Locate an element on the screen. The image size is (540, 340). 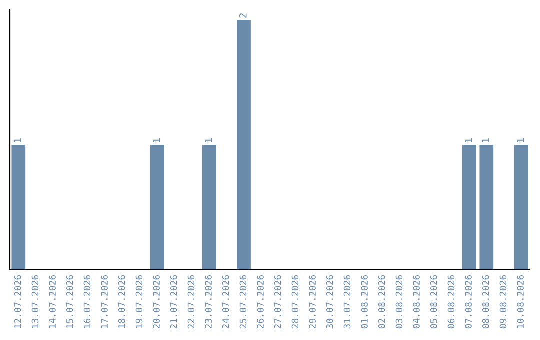
x-tick-label: 18.07.2026 is located at coordinates (122, 301).